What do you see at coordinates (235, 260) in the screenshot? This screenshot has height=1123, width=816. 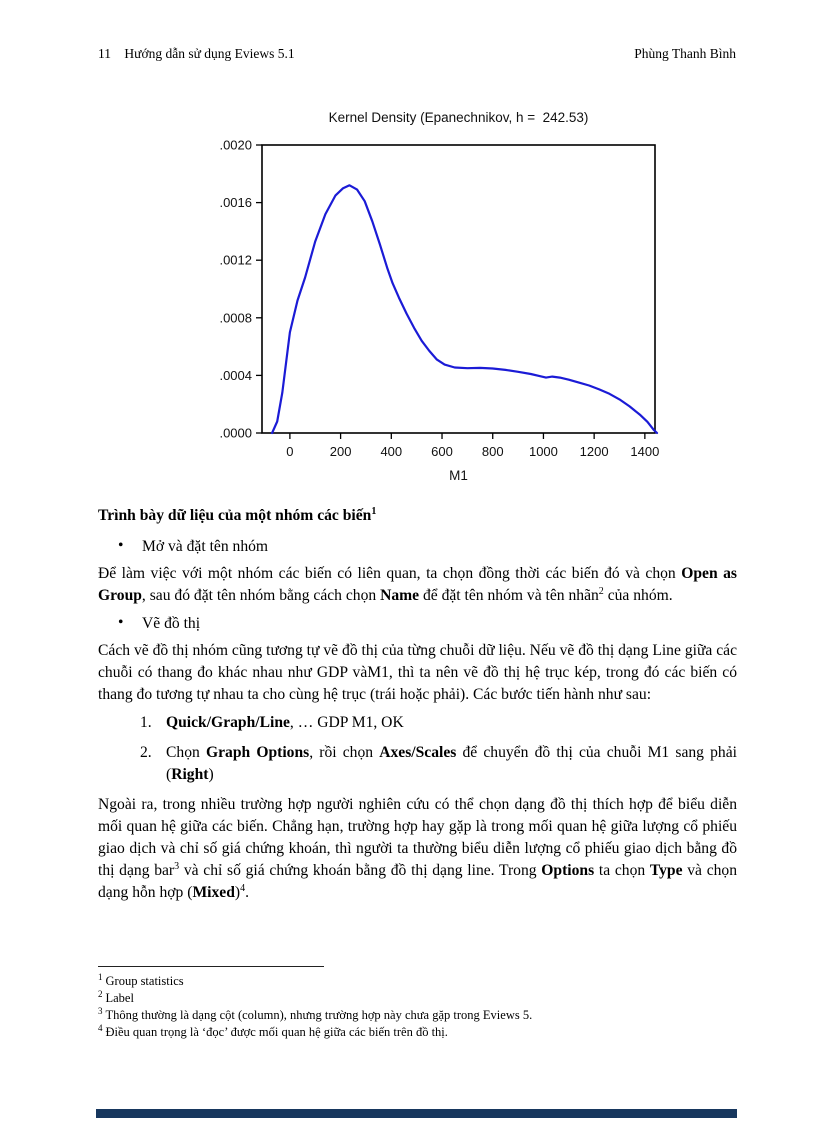 I see `y-tick-label: .0012` at bounding box center [235, 260].